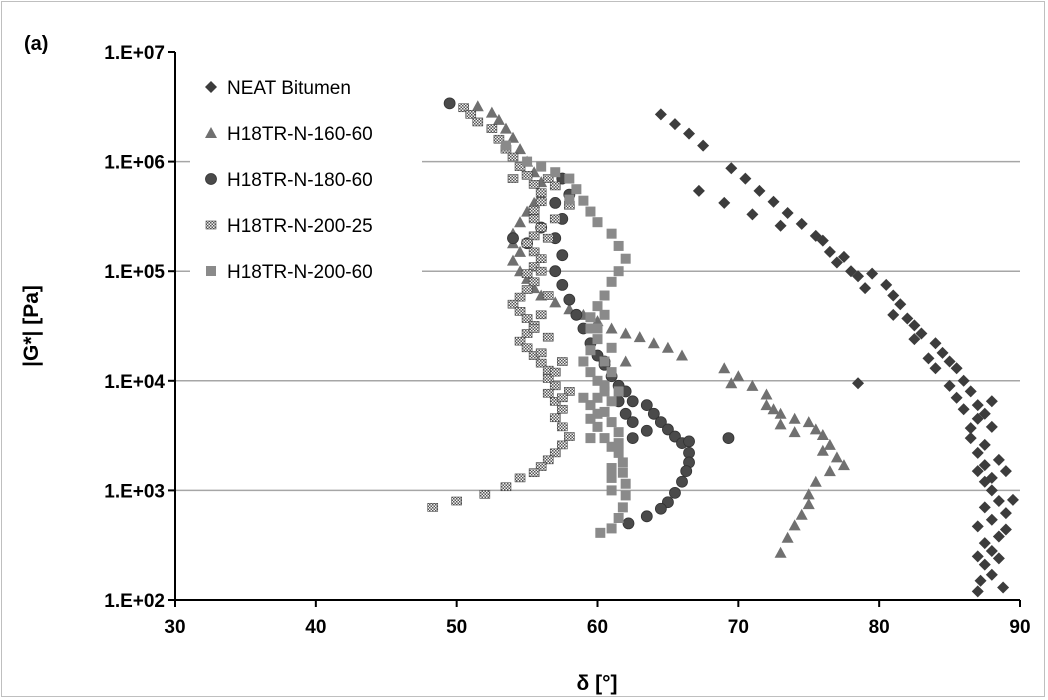 The image size is (1048, 700). Describe the element at coordinates (134, 382) in the screenshot. I see `y-tick-label: 1.E+04` at that location.